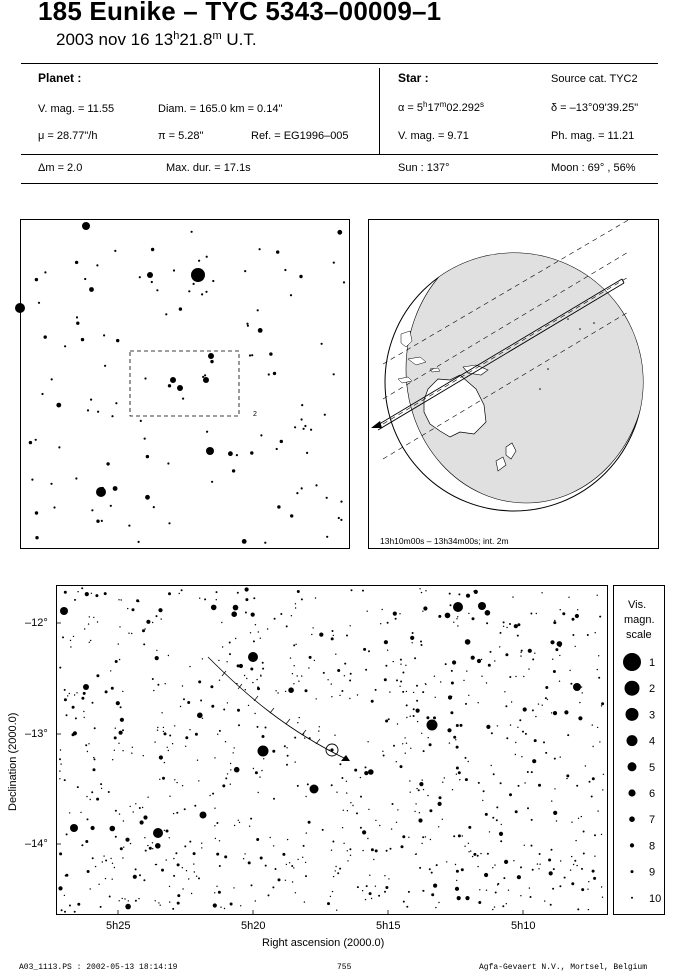  What do you see at coordinates (76, 109) in the screenshot?
I see `planet-vmag: V. mag. = 11.55` at bounding box center [76, 109].